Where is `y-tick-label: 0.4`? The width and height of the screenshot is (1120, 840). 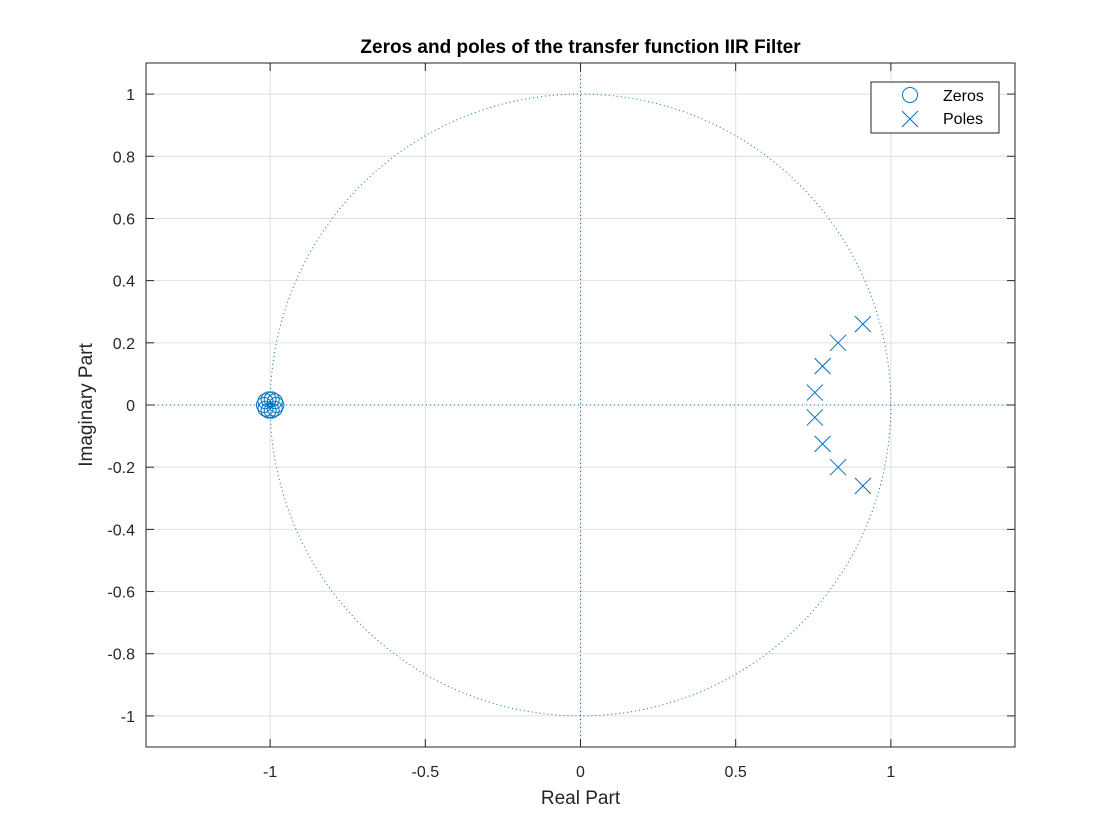
y-tick-label: 0.4 is located at coordinates (124, 282).